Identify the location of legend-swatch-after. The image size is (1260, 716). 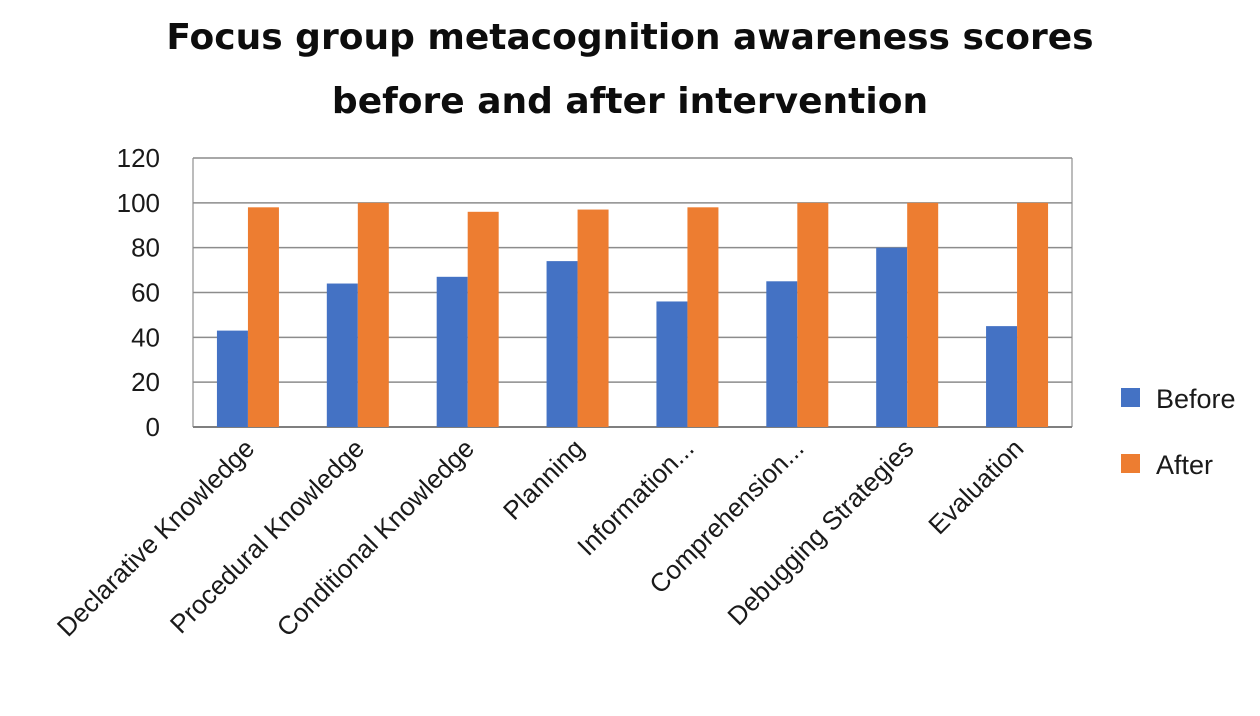
(1130, 463).